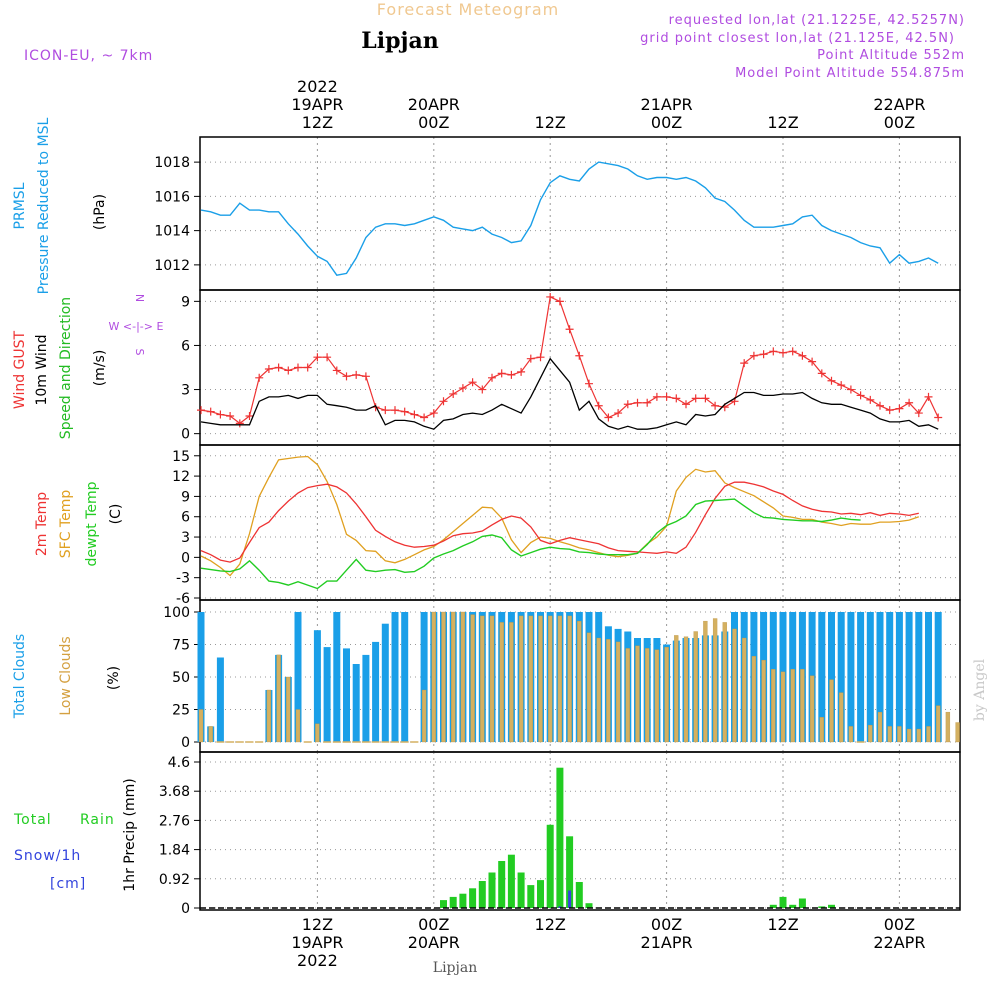  Describe the element at coordinates (66, 368) in the screenshot. I see `wind-dir-label: Speed and Direction` at that location.